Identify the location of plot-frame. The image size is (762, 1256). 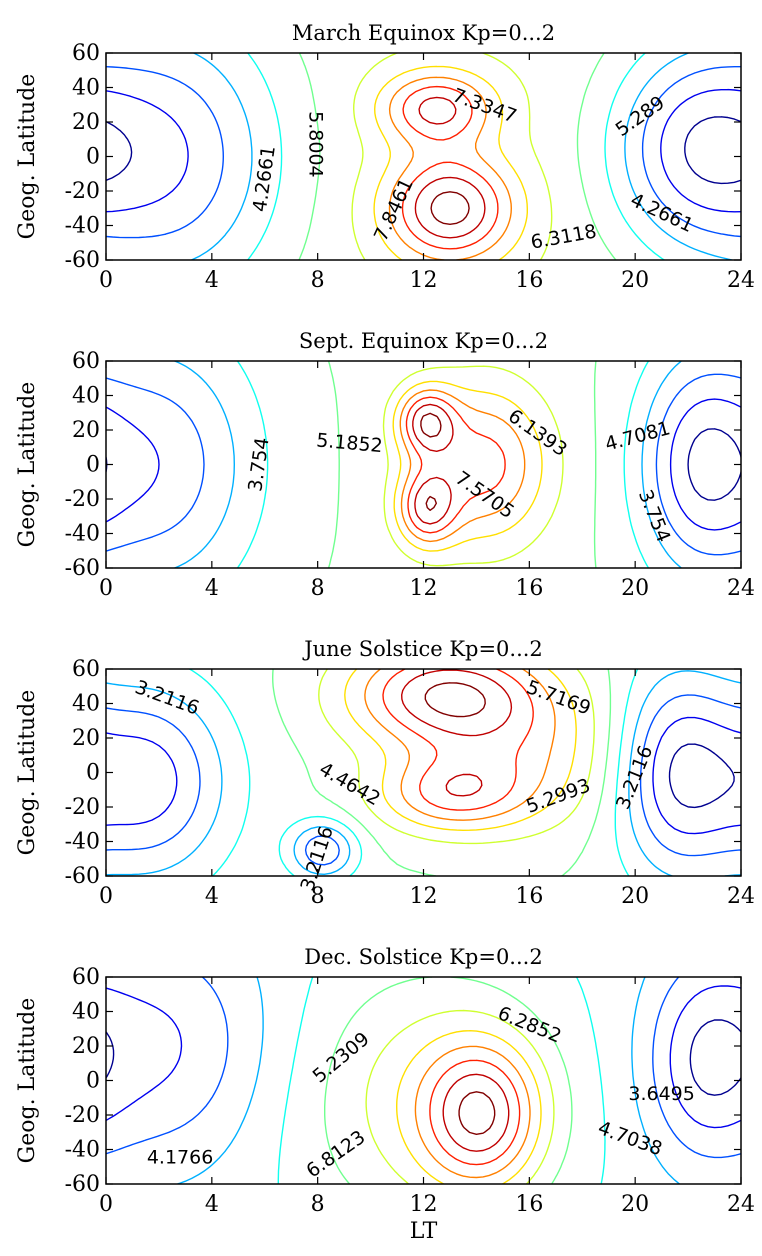
(423, 464).